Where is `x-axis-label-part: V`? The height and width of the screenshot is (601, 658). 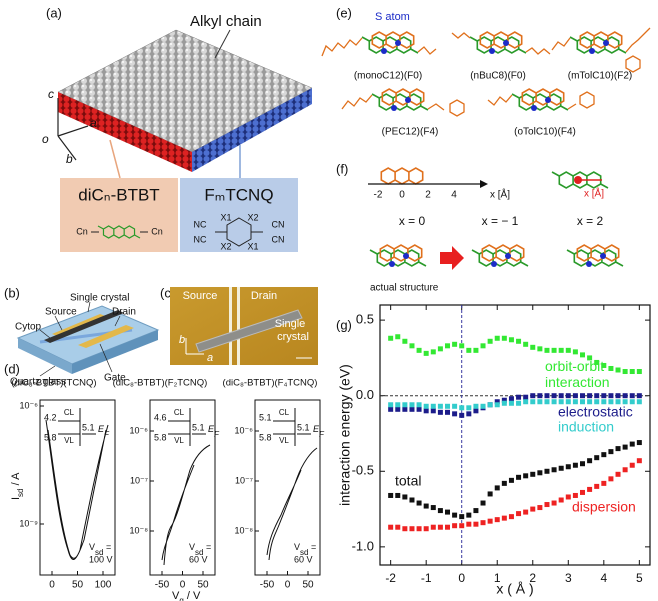 x-axis-label-part: V is located at coordinates (176, 595).